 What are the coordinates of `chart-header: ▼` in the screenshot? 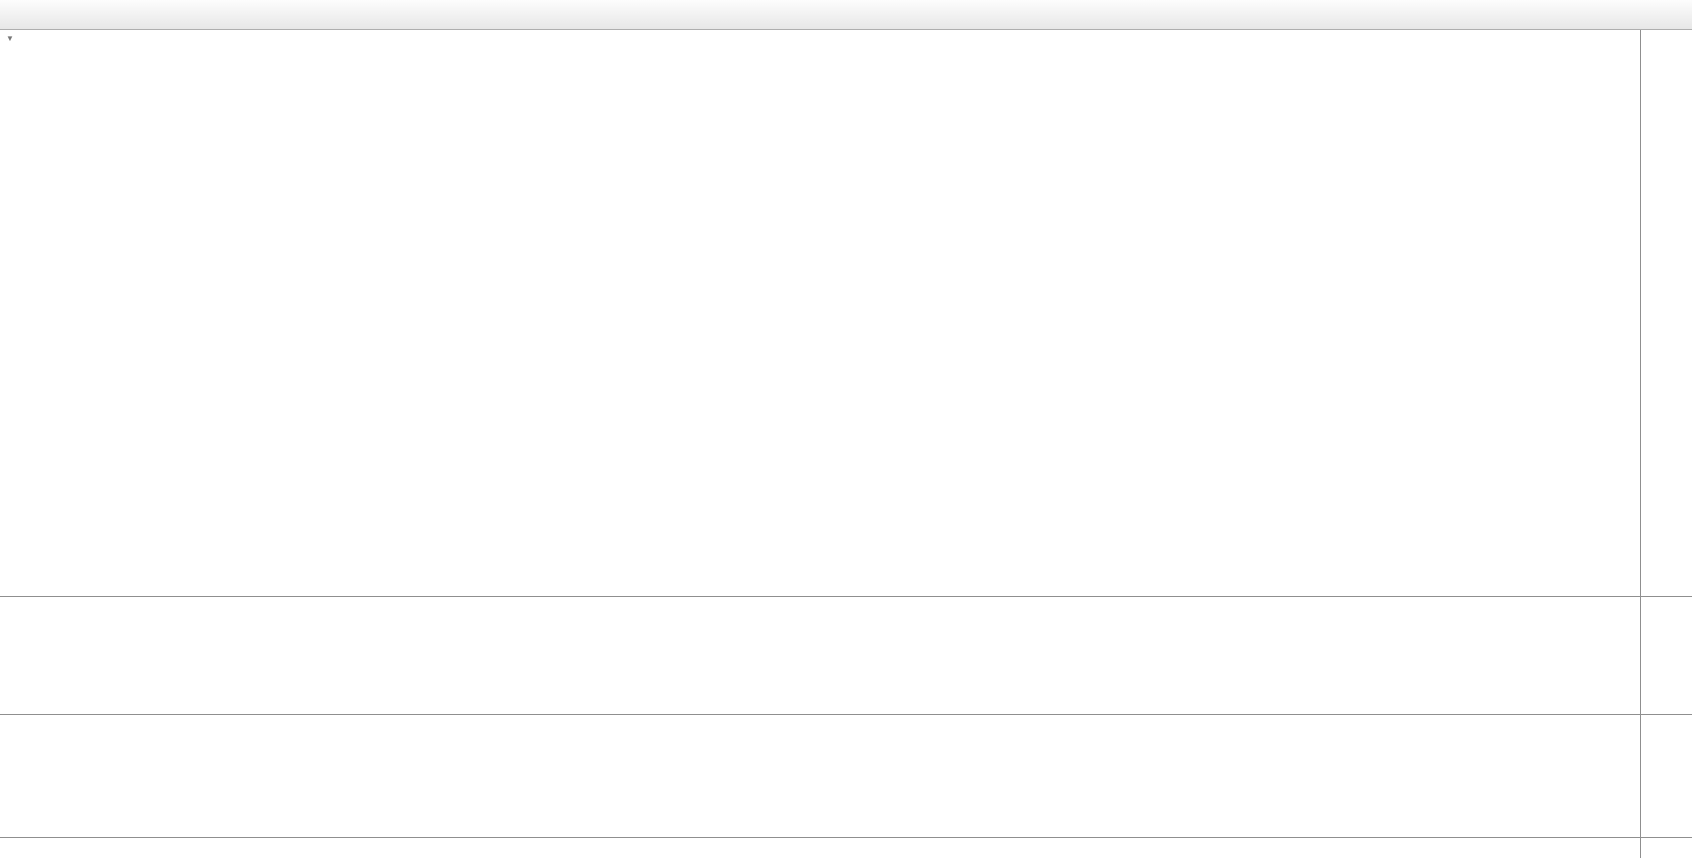 It's located at (12, 38).